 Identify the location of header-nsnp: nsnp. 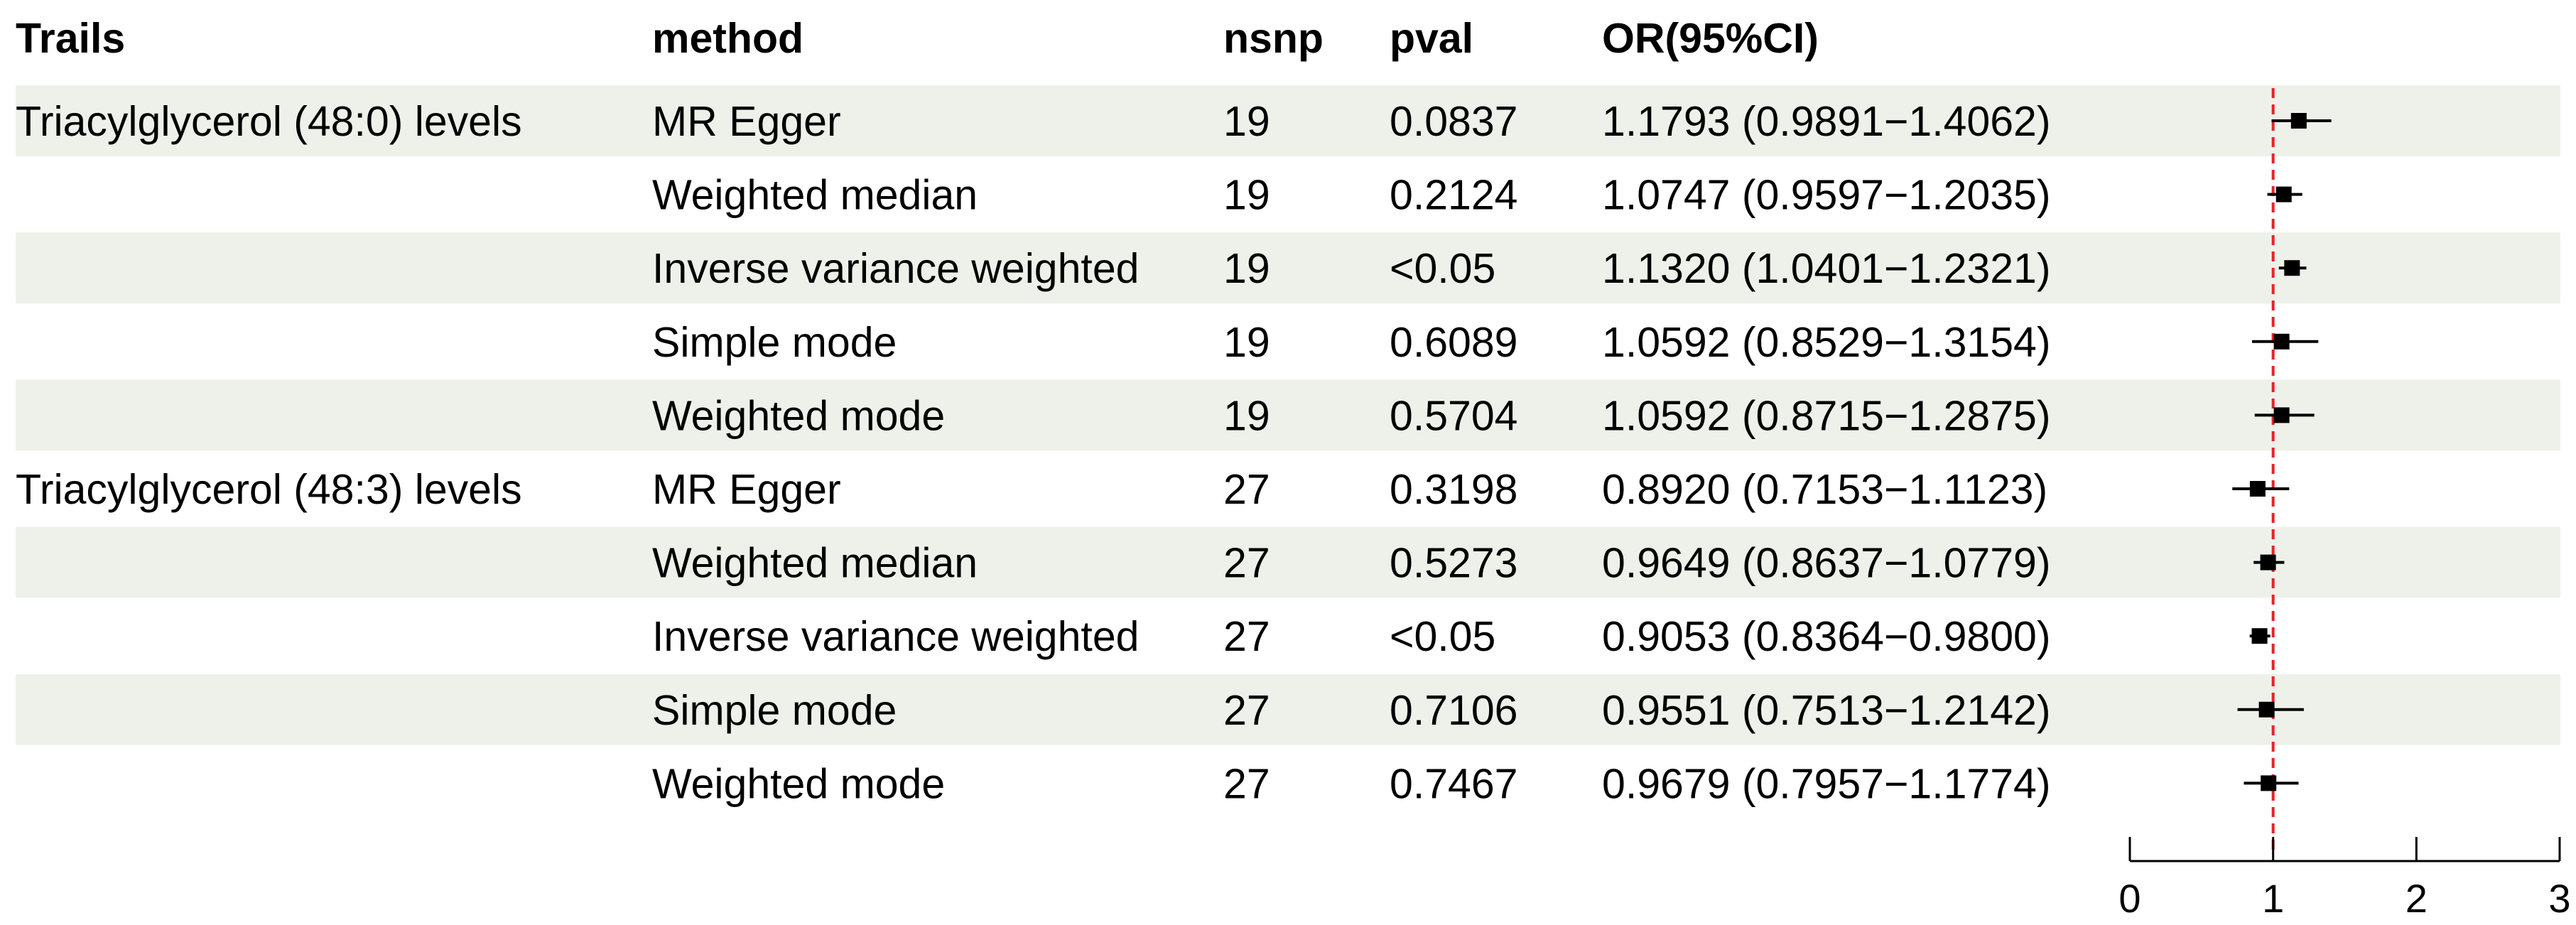
(1273, 38).